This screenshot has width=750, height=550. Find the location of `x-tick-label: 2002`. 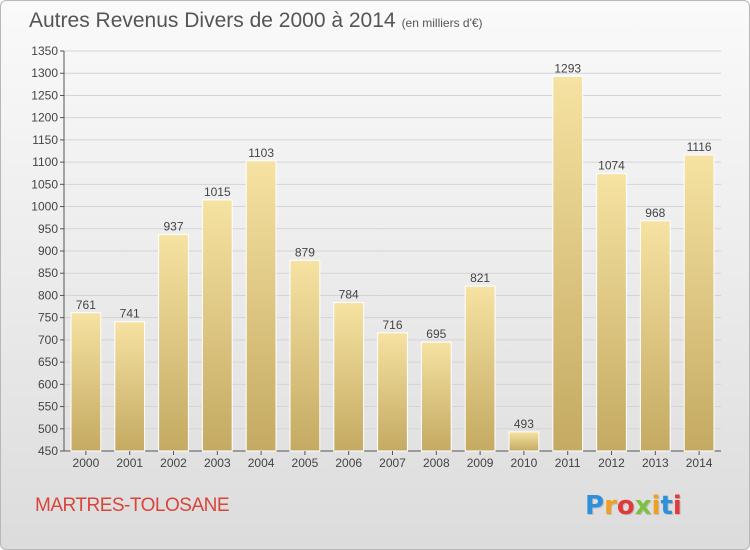

x-tick-label: 2002 is located at coordinates (173, 463).